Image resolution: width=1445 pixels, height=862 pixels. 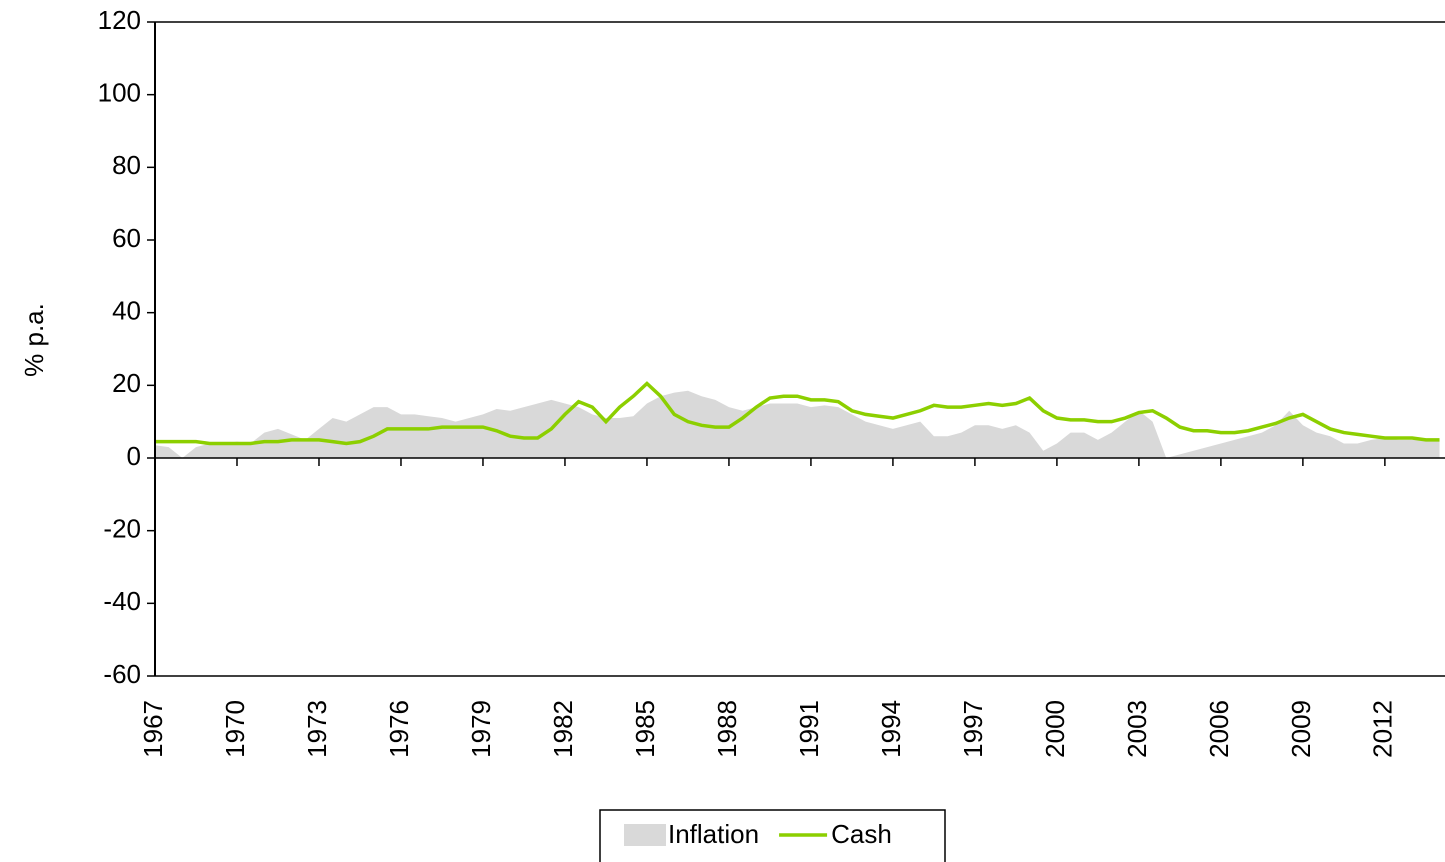 What do you see at coordinates (891, 729) in the screenshot?
I see `x-tick-label: 1994` at bounding box center [891, 729].